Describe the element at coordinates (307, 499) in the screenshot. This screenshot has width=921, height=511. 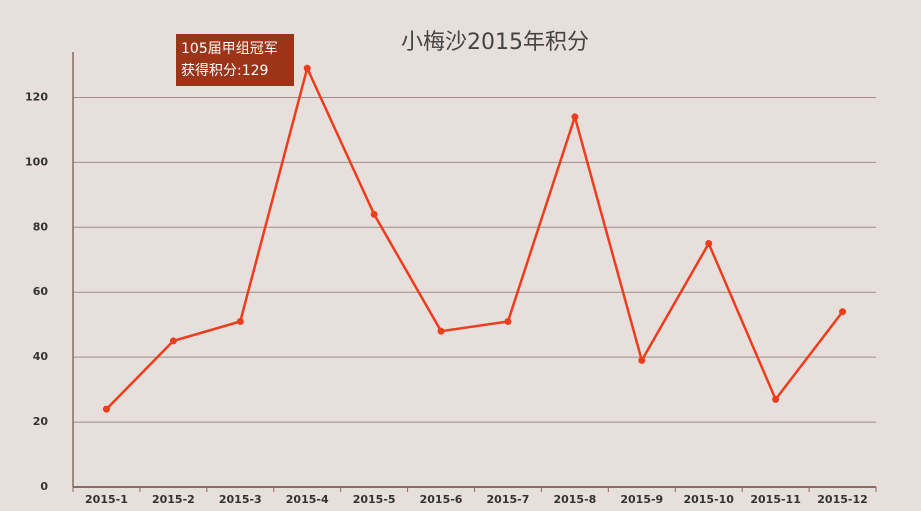
I see `x-tick-label: 2015-4` at that location.